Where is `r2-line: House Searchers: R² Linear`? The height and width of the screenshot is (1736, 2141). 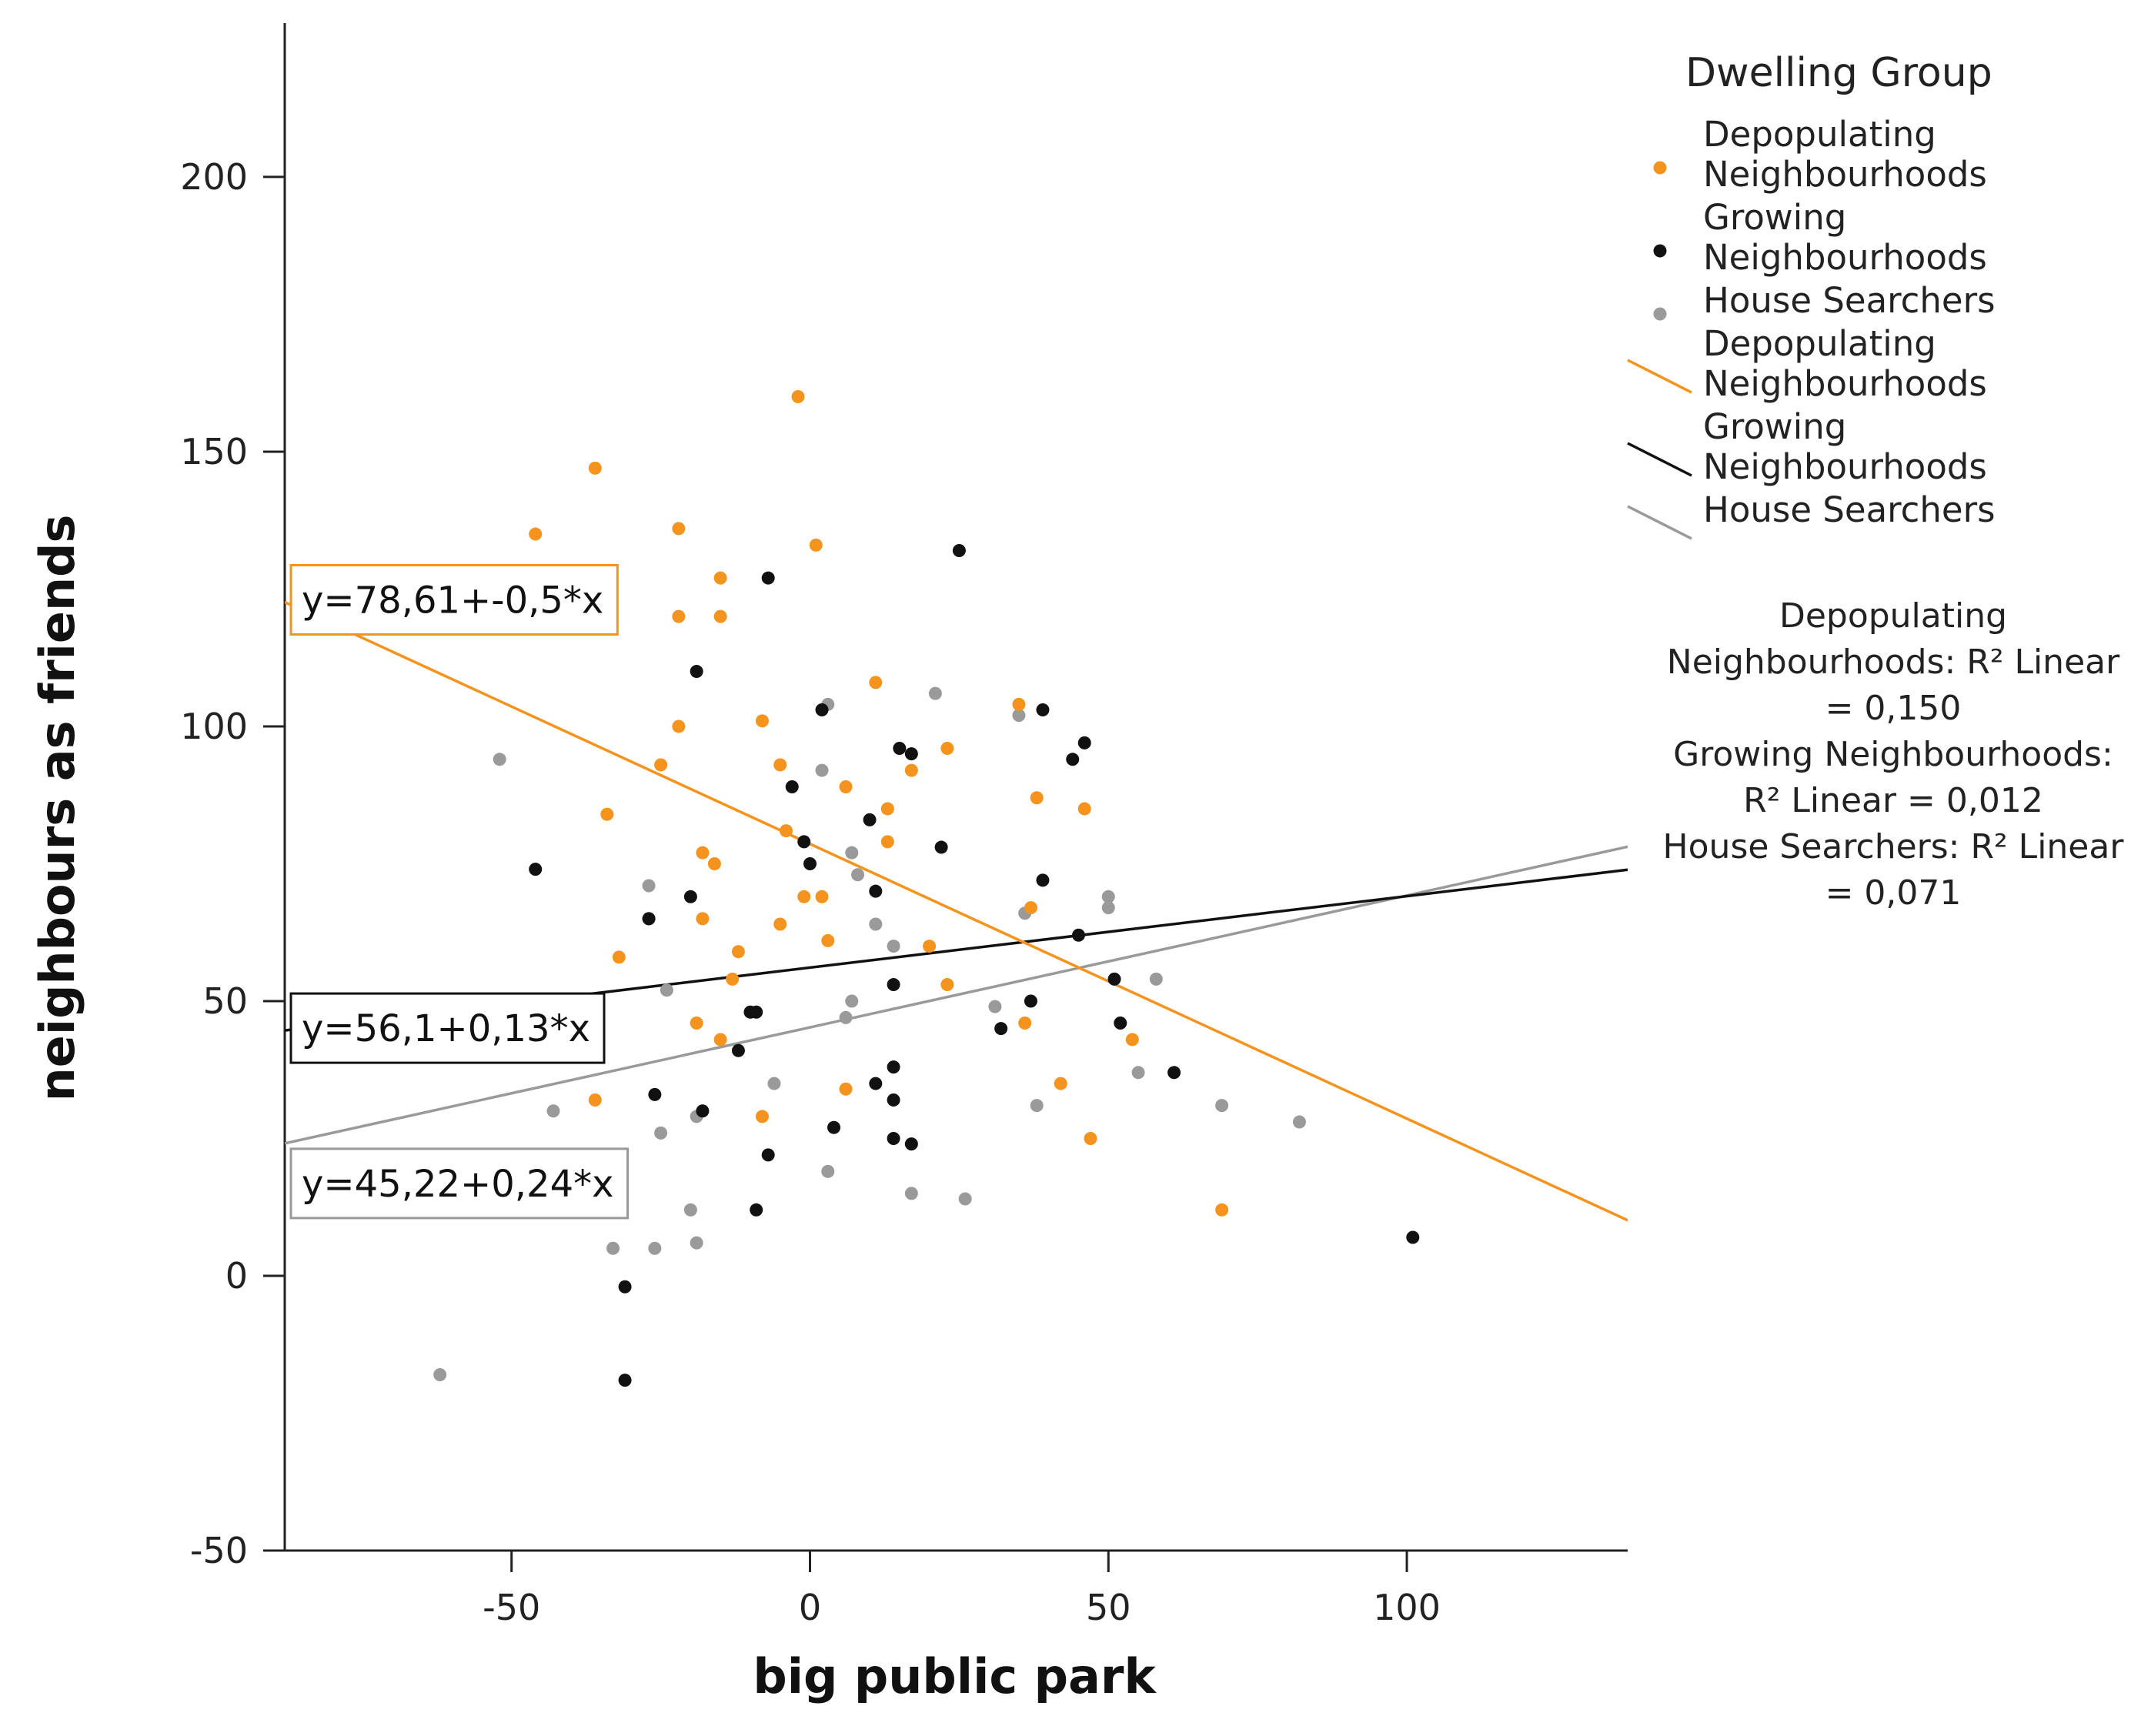 r2-line: House Searchers: R² Linear is located at coordinates (1894, 846).